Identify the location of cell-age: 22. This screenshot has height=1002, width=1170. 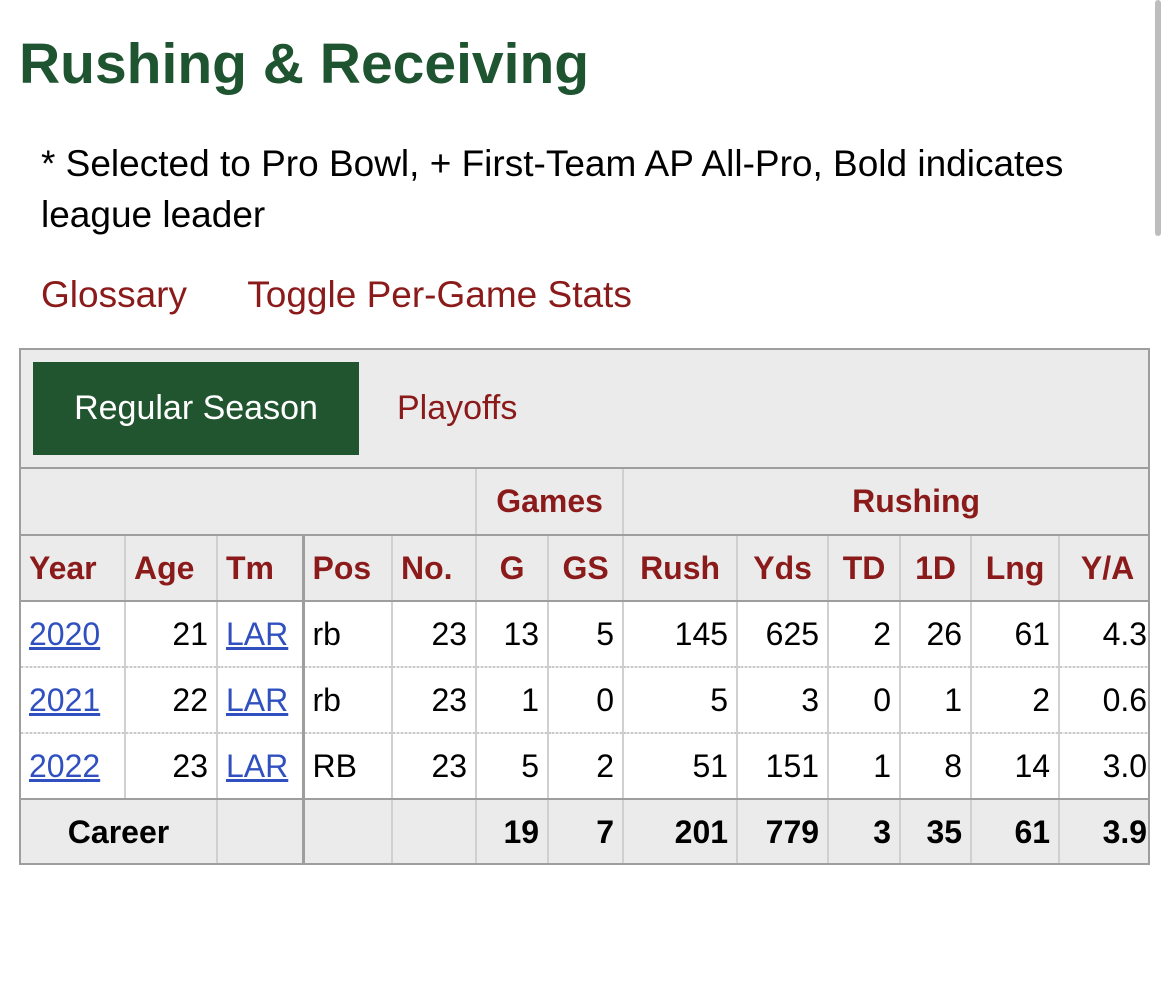
(171, 700).